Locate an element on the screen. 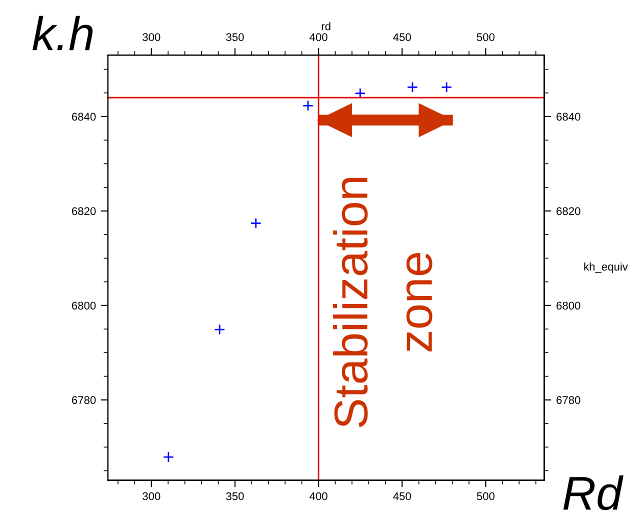 This screenshot has width=635, height=530. text: k.h is located at coordinates (62, 33).